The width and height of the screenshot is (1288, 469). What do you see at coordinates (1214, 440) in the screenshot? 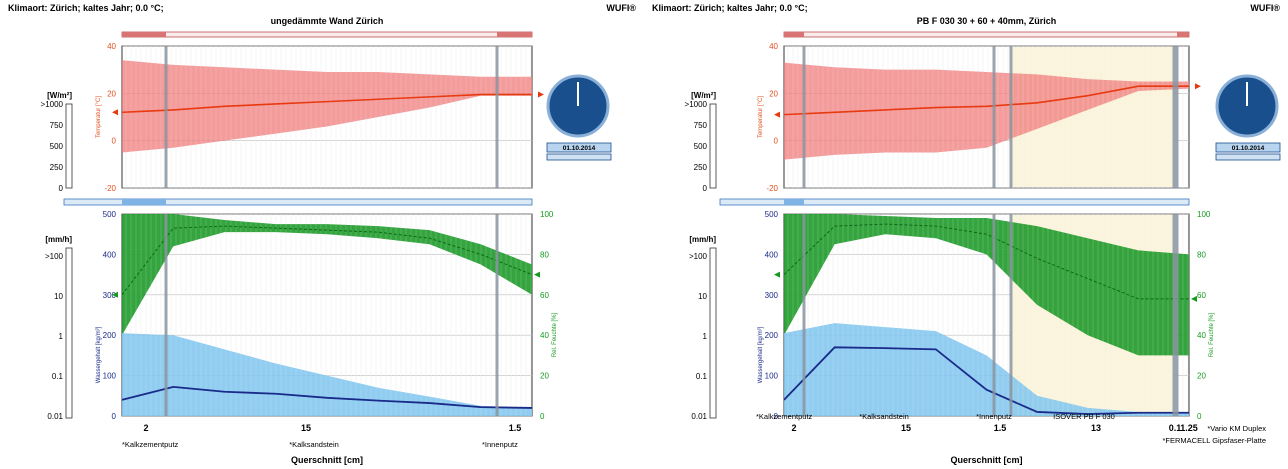
I see `layer-material-name: *FERMACELL Gipsfaser-Platte` at bounding box center [1214, 440].